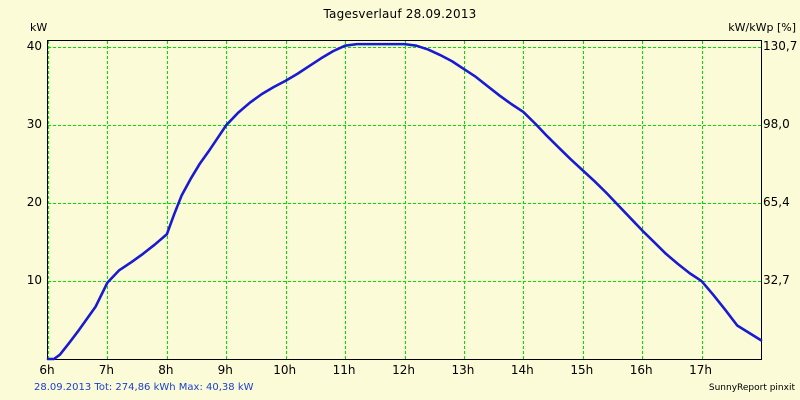 The width and height of the screenshot is (800, 400). I want to click on y-tick-left-20: 20, so click(34, 202).